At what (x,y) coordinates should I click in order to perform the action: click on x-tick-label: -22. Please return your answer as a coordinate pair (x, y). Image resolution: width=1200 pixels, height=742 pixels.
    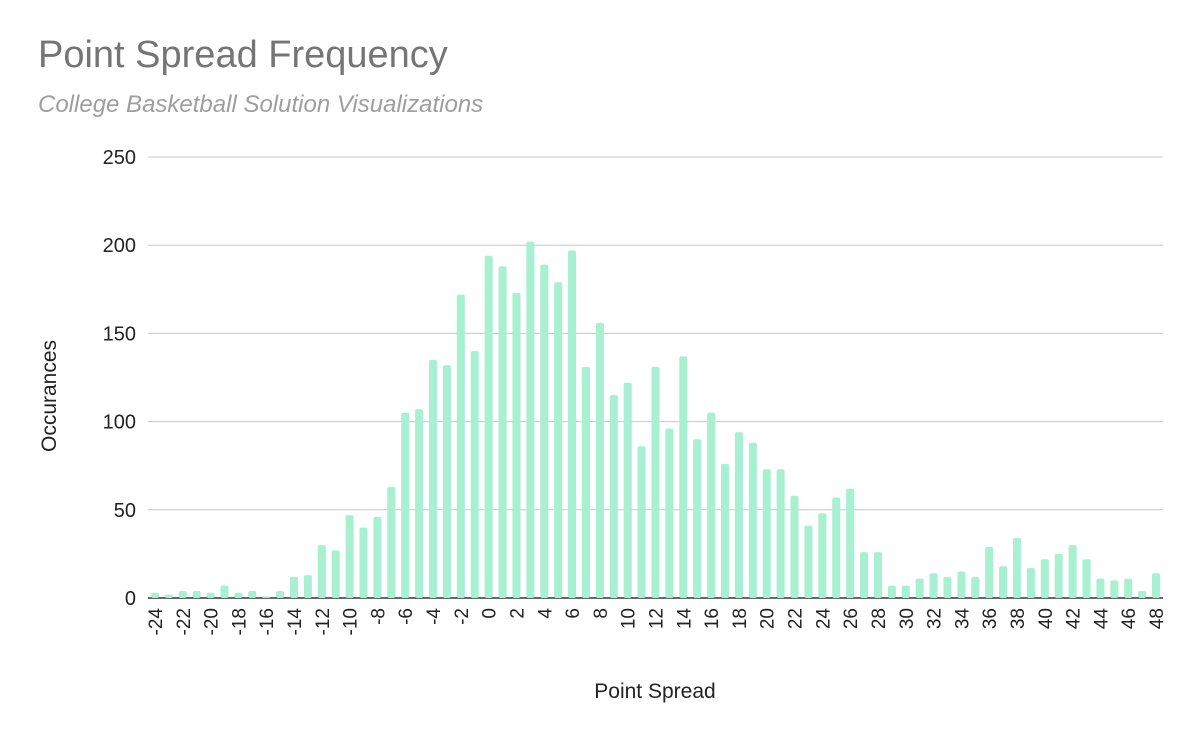
    Looking at the image, I should click on (184, 621).